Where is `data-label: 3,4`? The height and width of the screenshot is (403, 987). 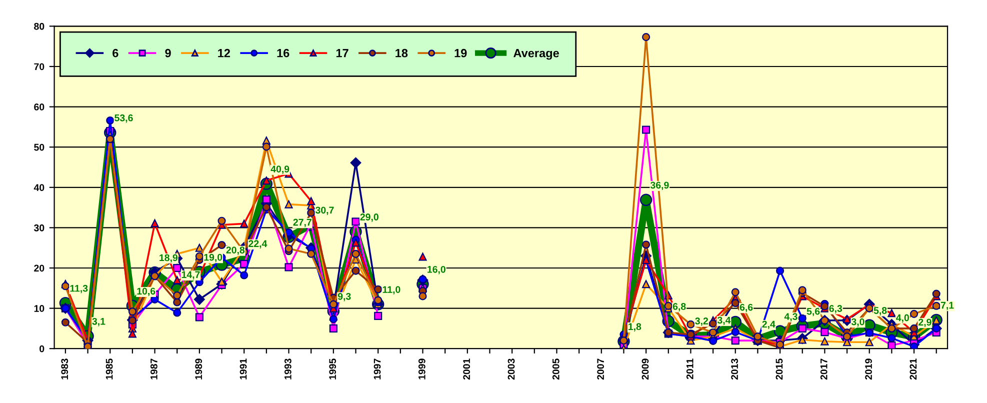 data-label: 3,4 is located at coordinates (724, 321).